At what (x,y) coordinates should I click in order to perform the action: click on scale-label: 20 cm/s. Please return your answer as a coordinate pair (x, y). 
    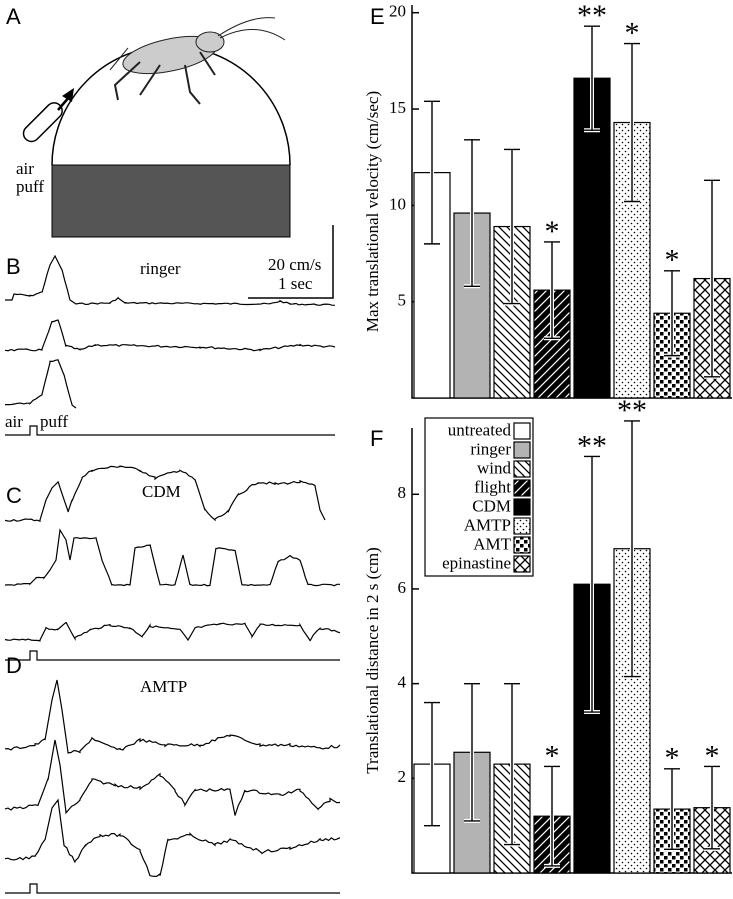
    Looking at the image, I should click on (294, 264).